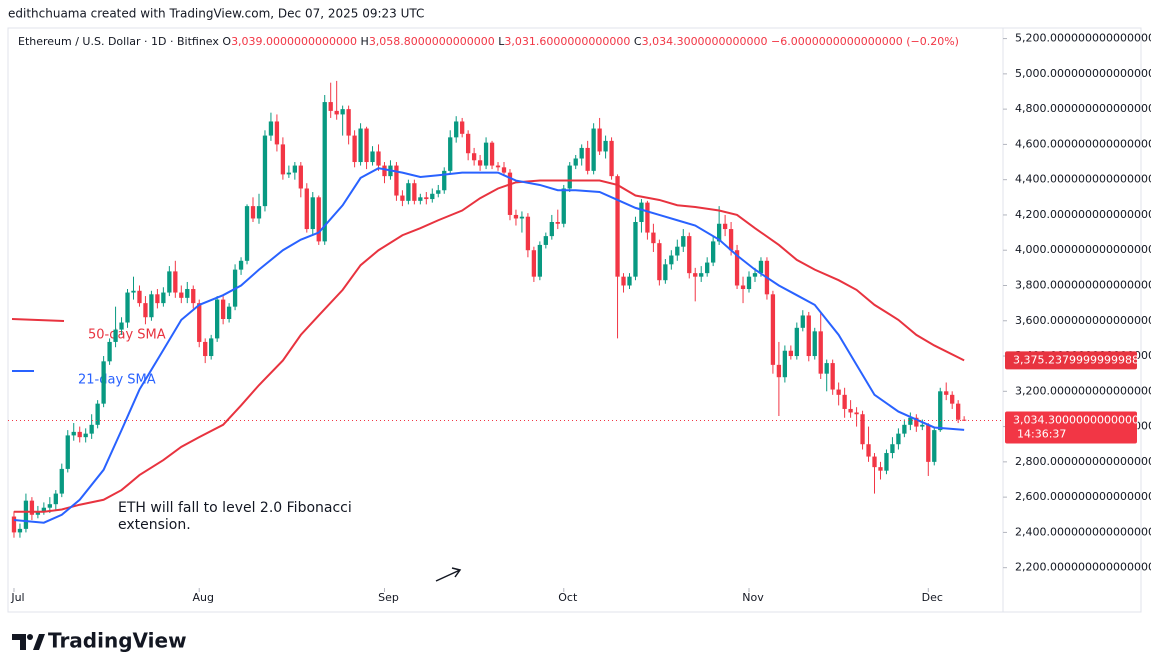 The image size is (1151, 672). Describe the element at coordinates (235, 508) in the screenshot. I see `annotation: ETH will fall to level 2.0 Fibonacci` at that location.